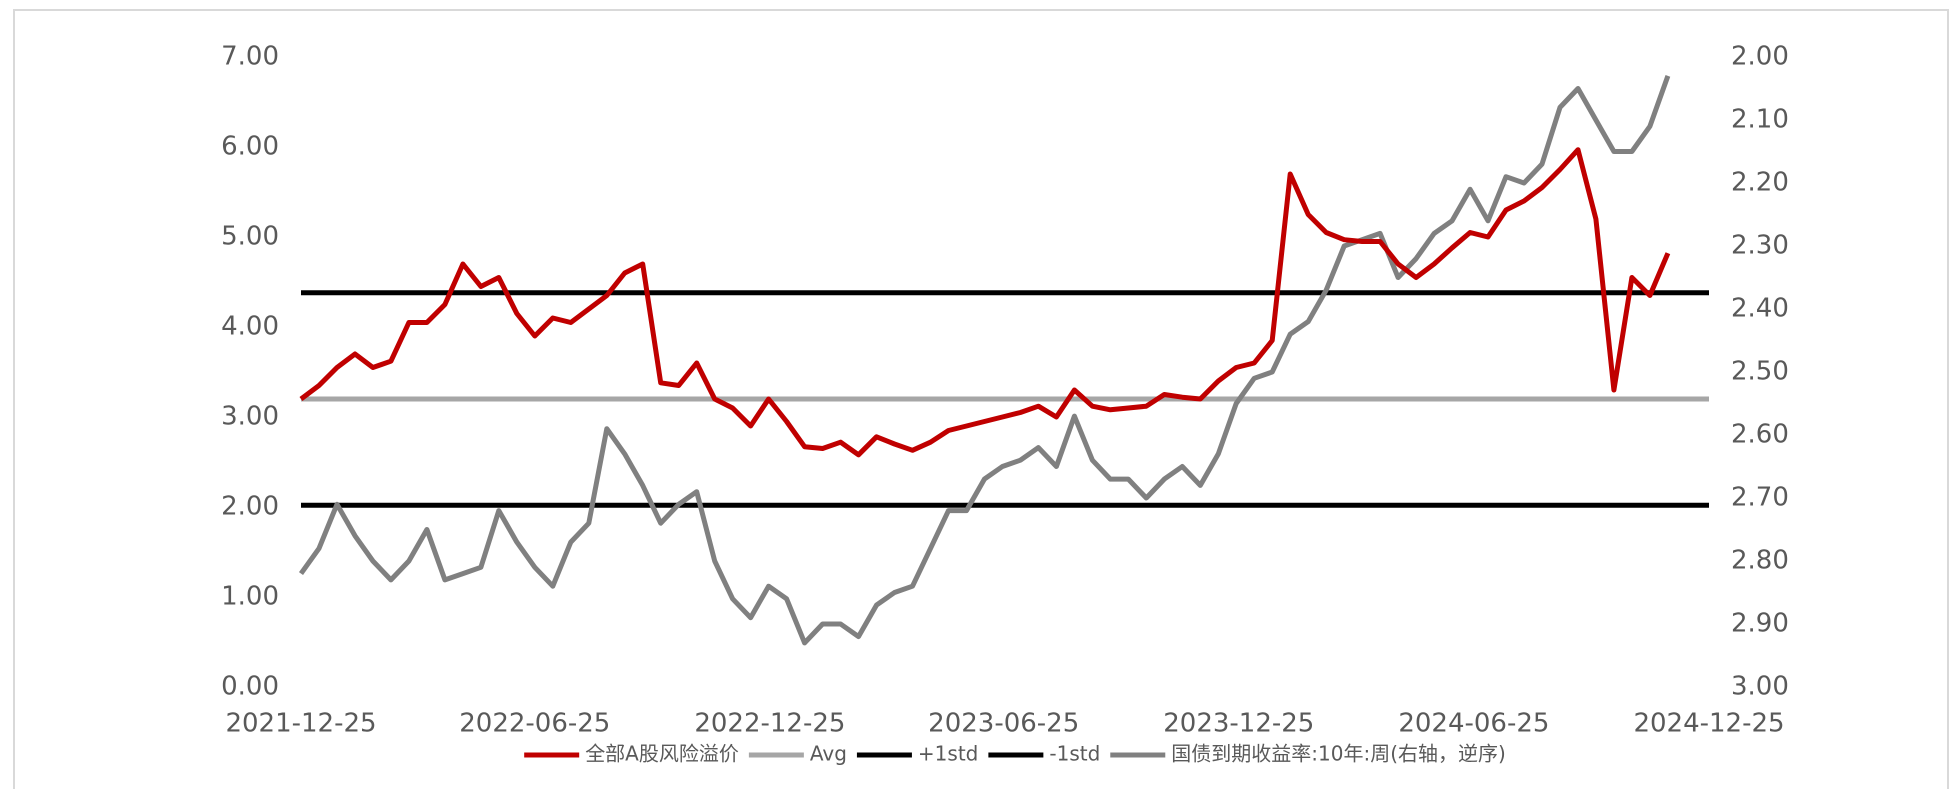 This screenshot has width=1949, height=793. What do you see at coordinates (1003, 724) in the screenshot?
I see `x-tick-label: 2023-06-25` at bounding box center [1003, 724].